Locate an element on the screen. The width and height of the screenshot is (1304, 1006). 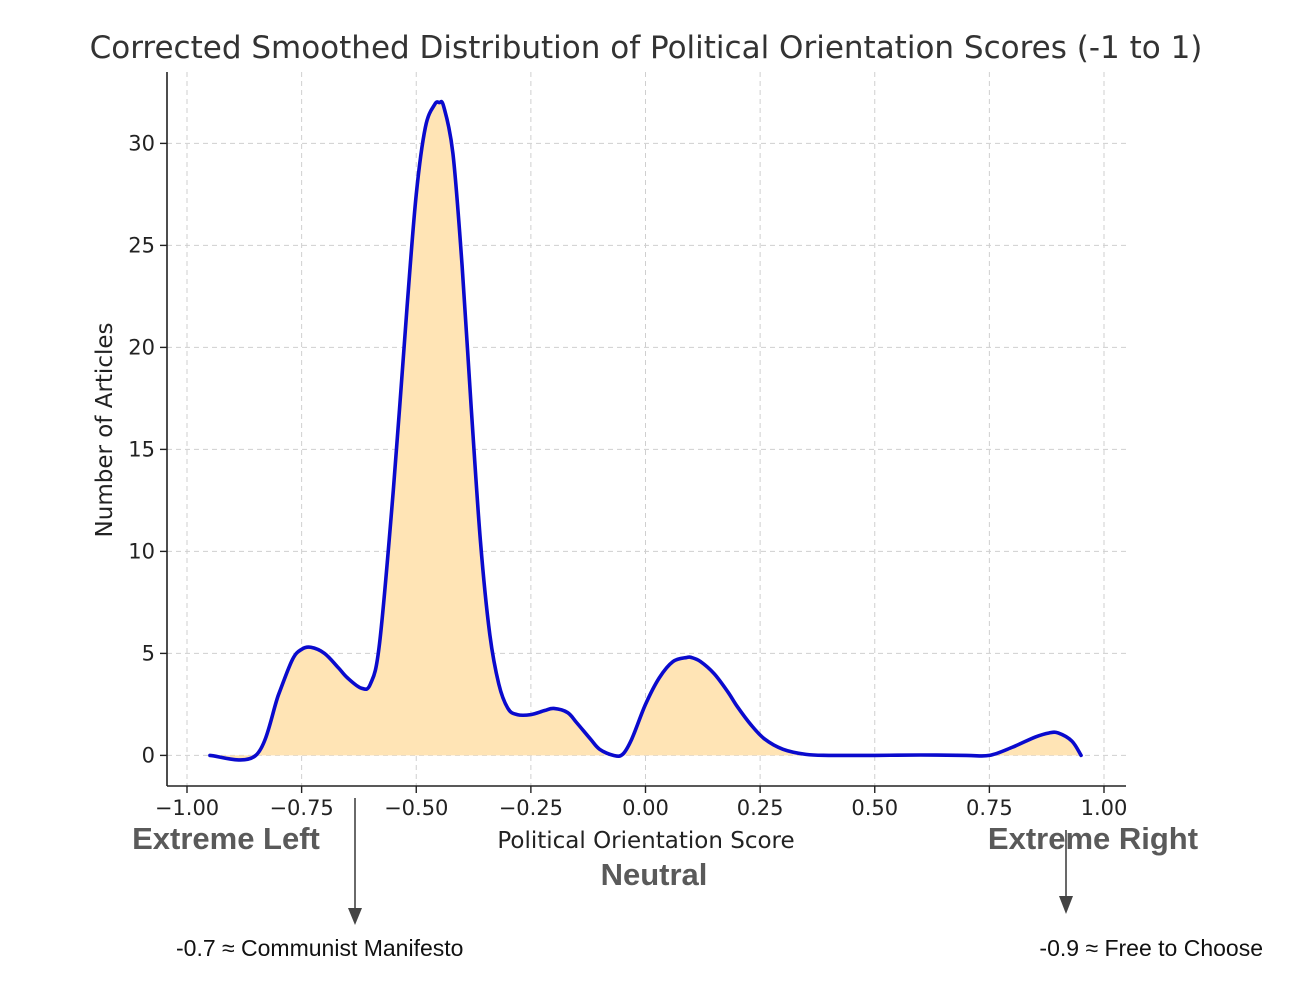
x-tick-label: 0.00 is located at coordinates (645, 808).